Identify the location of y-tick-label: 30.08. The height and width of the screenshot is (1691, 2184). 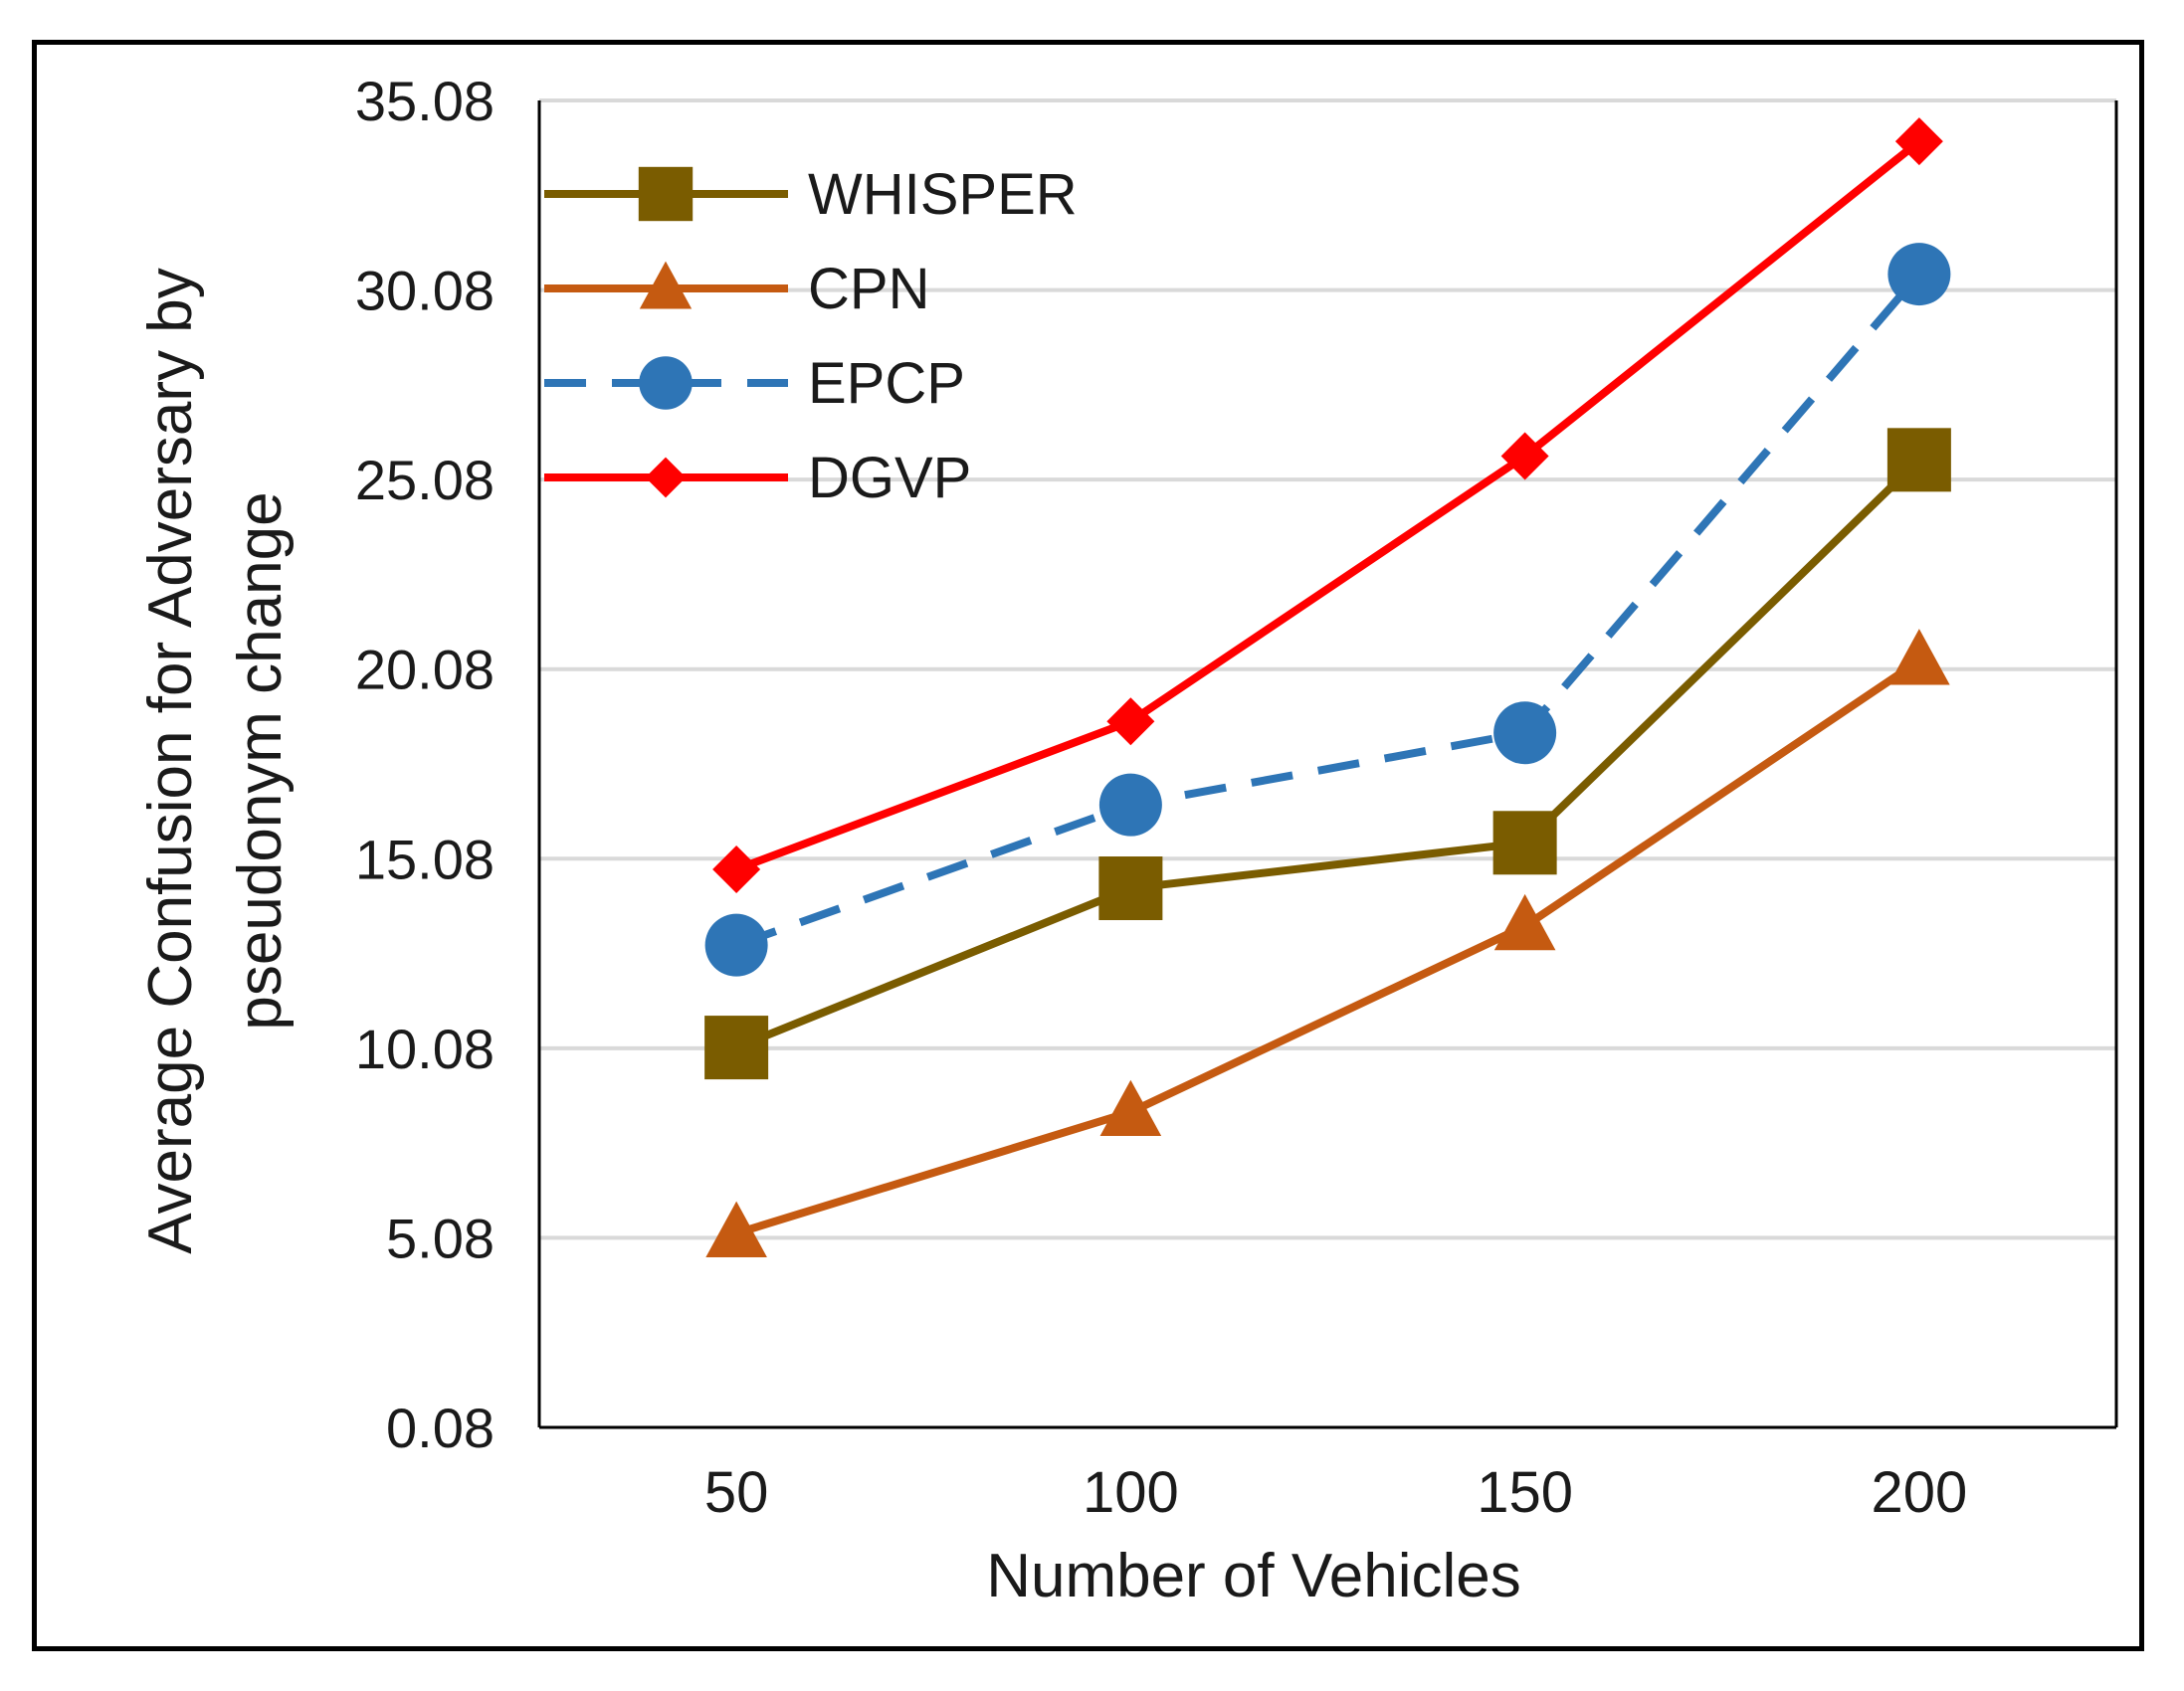
(425, 291).